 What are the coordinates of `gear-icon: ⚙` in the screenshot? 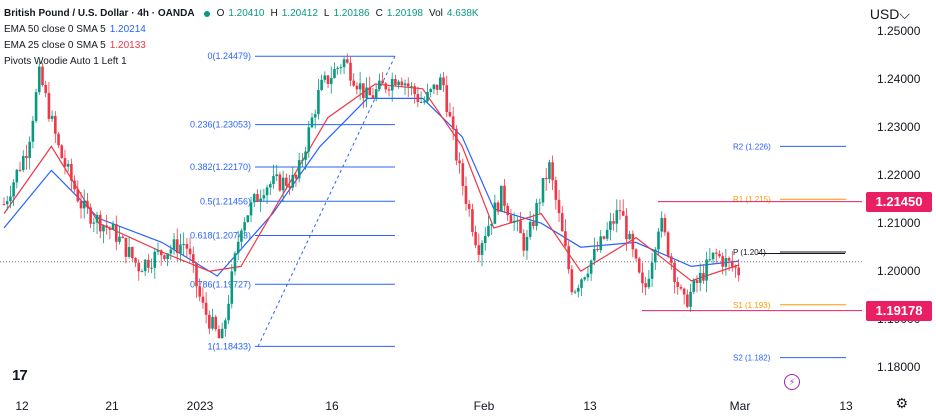 It's located at (901, 403).